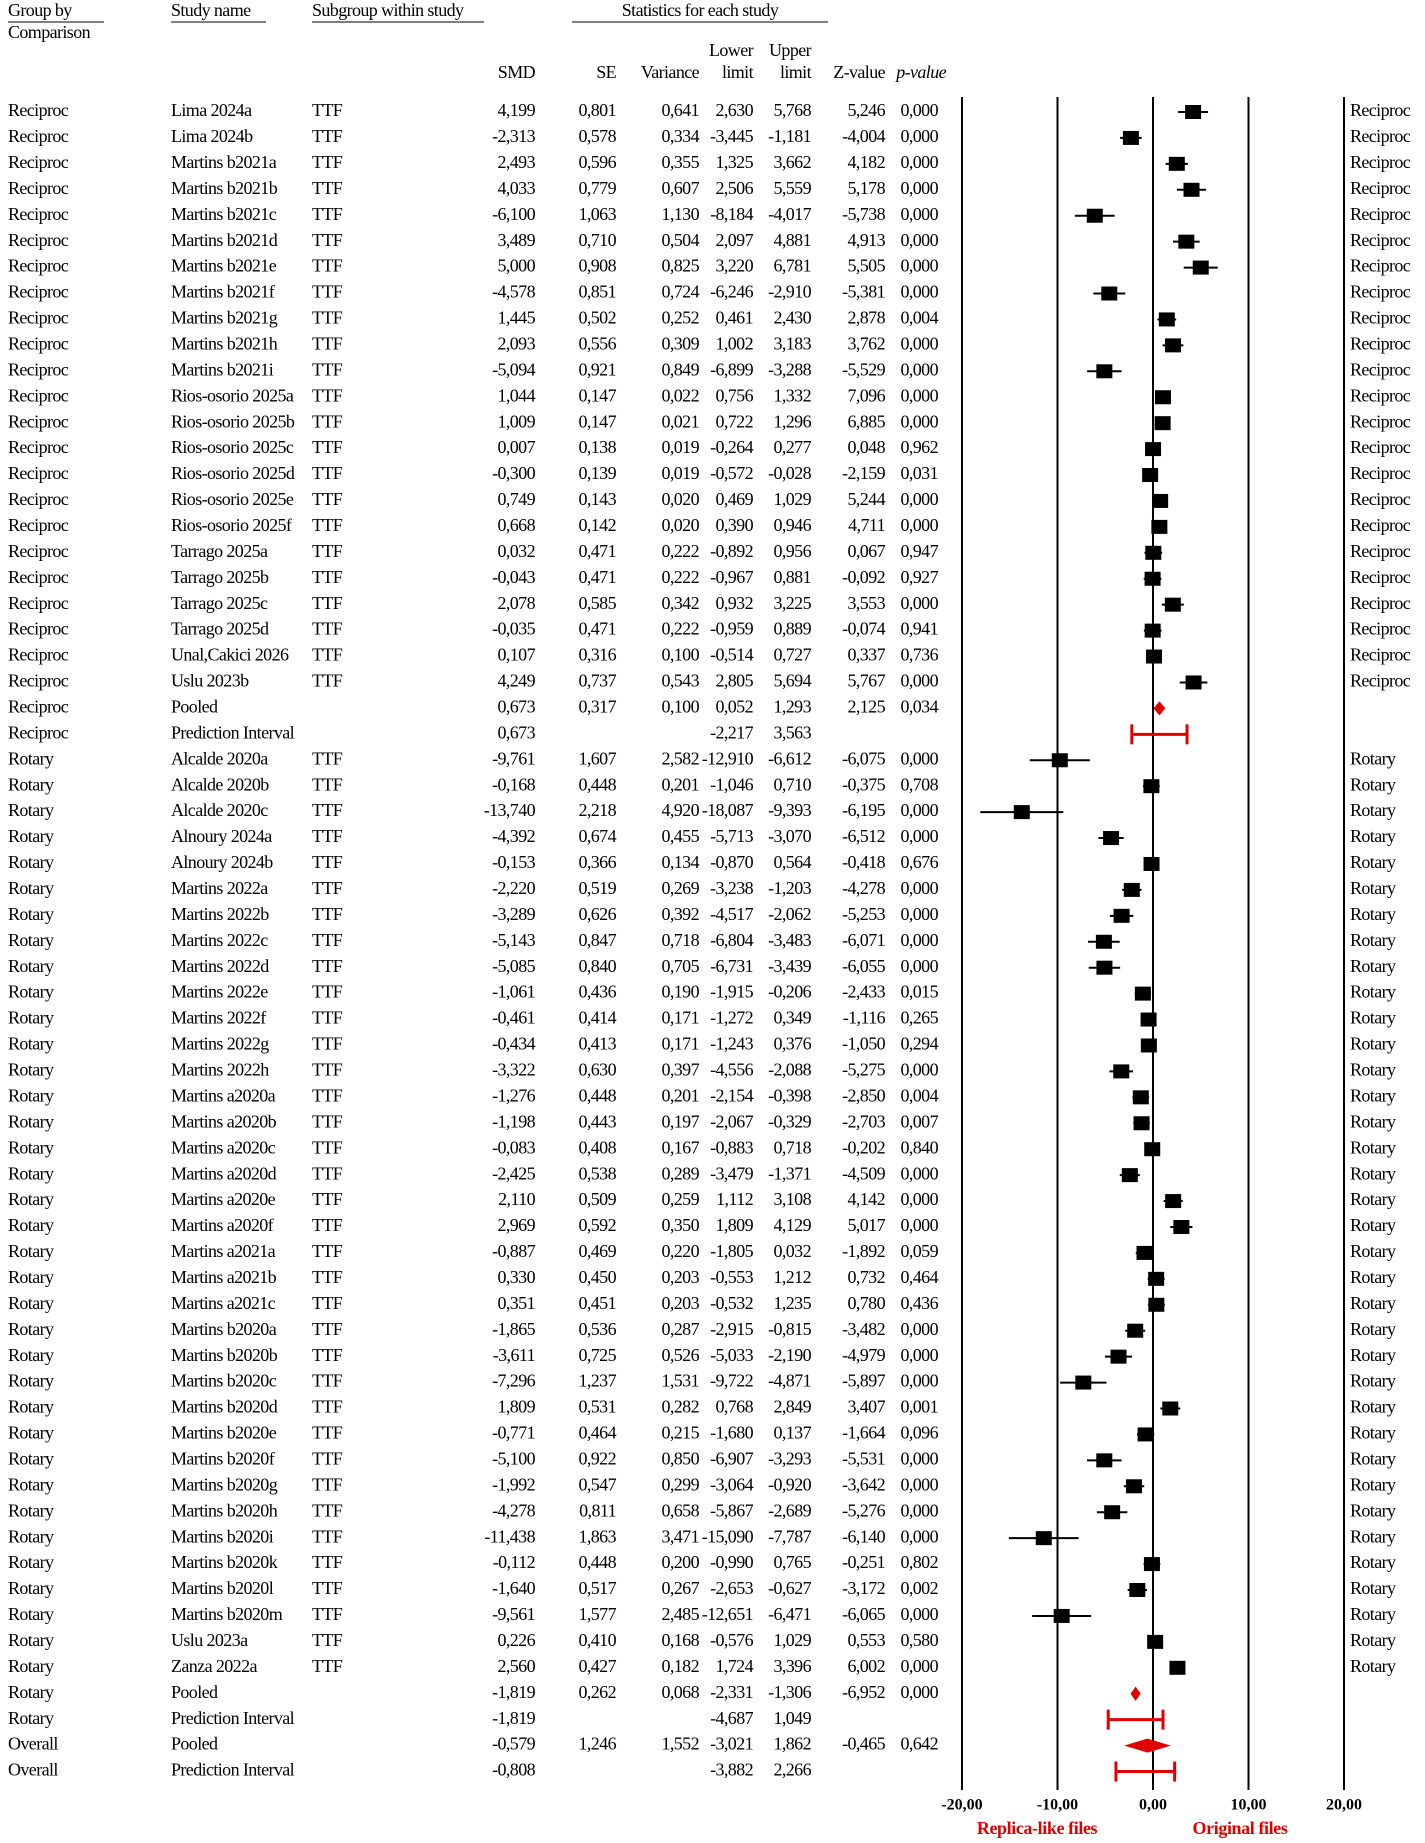  Describe the element at coordinates (597, 1692) in the screenshot. I see `table-cell: 0,262` at that location.